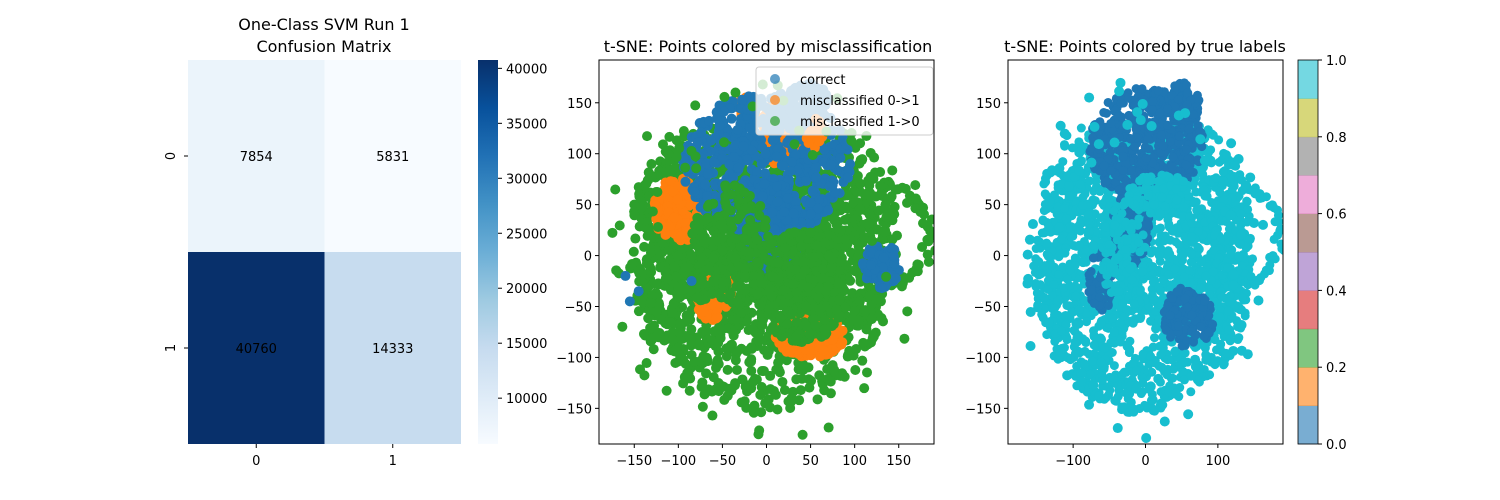 This screenshot has height=500, width=1500. What do you see at coordinates (634, 461) in the screenshot?
I see `x-tick-label: −150` at bounding box center [634, 461].